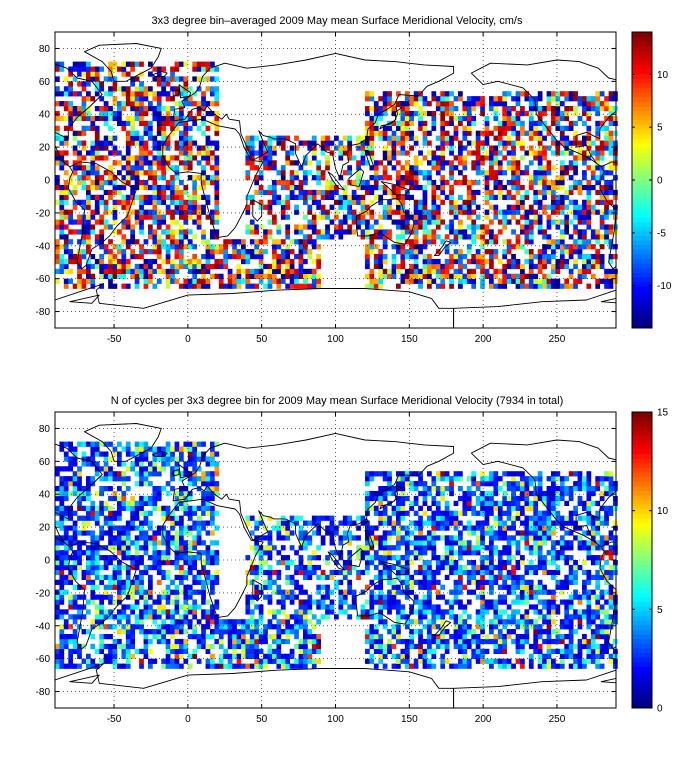 Image resolution: width=696 pixels, height=760 pixels. I want to click on colorbar-step, so click(642, 266).